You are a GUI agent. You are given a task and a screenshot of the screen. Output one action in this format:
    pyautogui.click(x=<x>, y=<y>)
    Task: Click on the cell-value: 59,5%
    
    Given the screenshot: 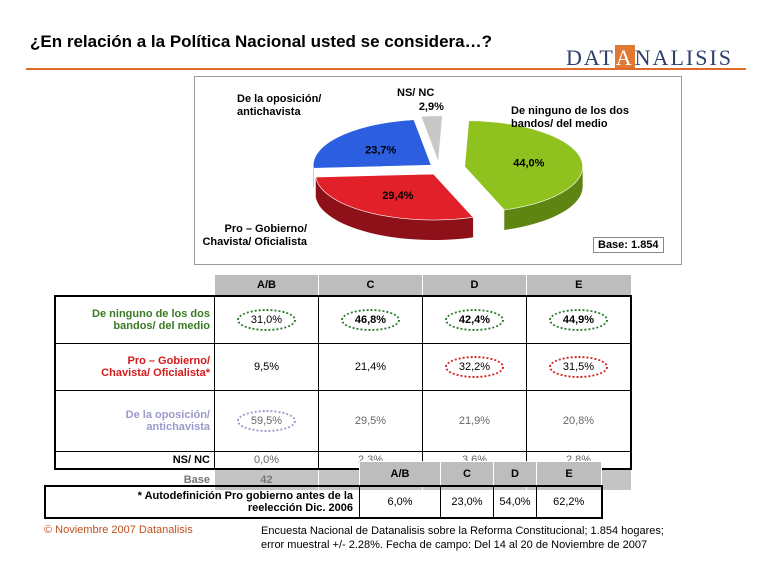 What is the action you would take?
    pyautogui.click(x=266, y=421)
    